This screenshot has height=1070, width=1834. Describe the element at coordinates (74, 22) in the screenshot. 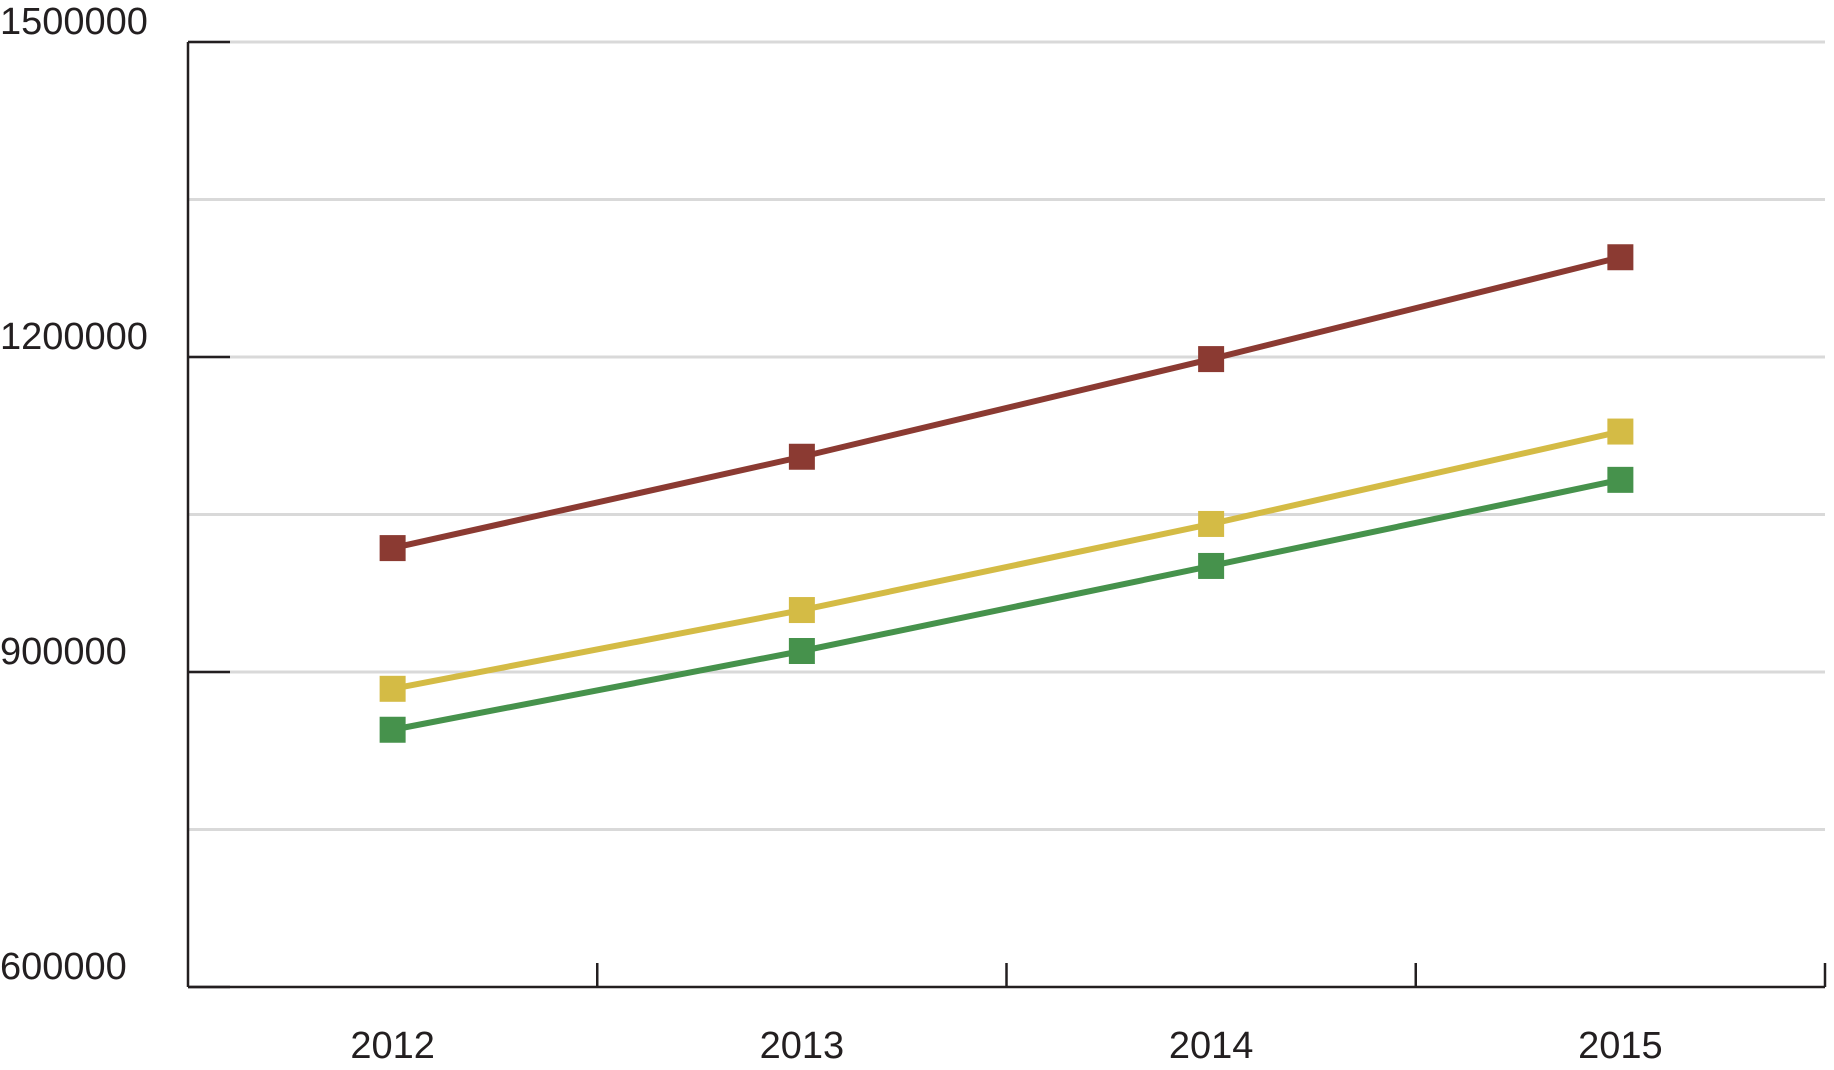

I see `y-tick-label: 1500000` at that location.